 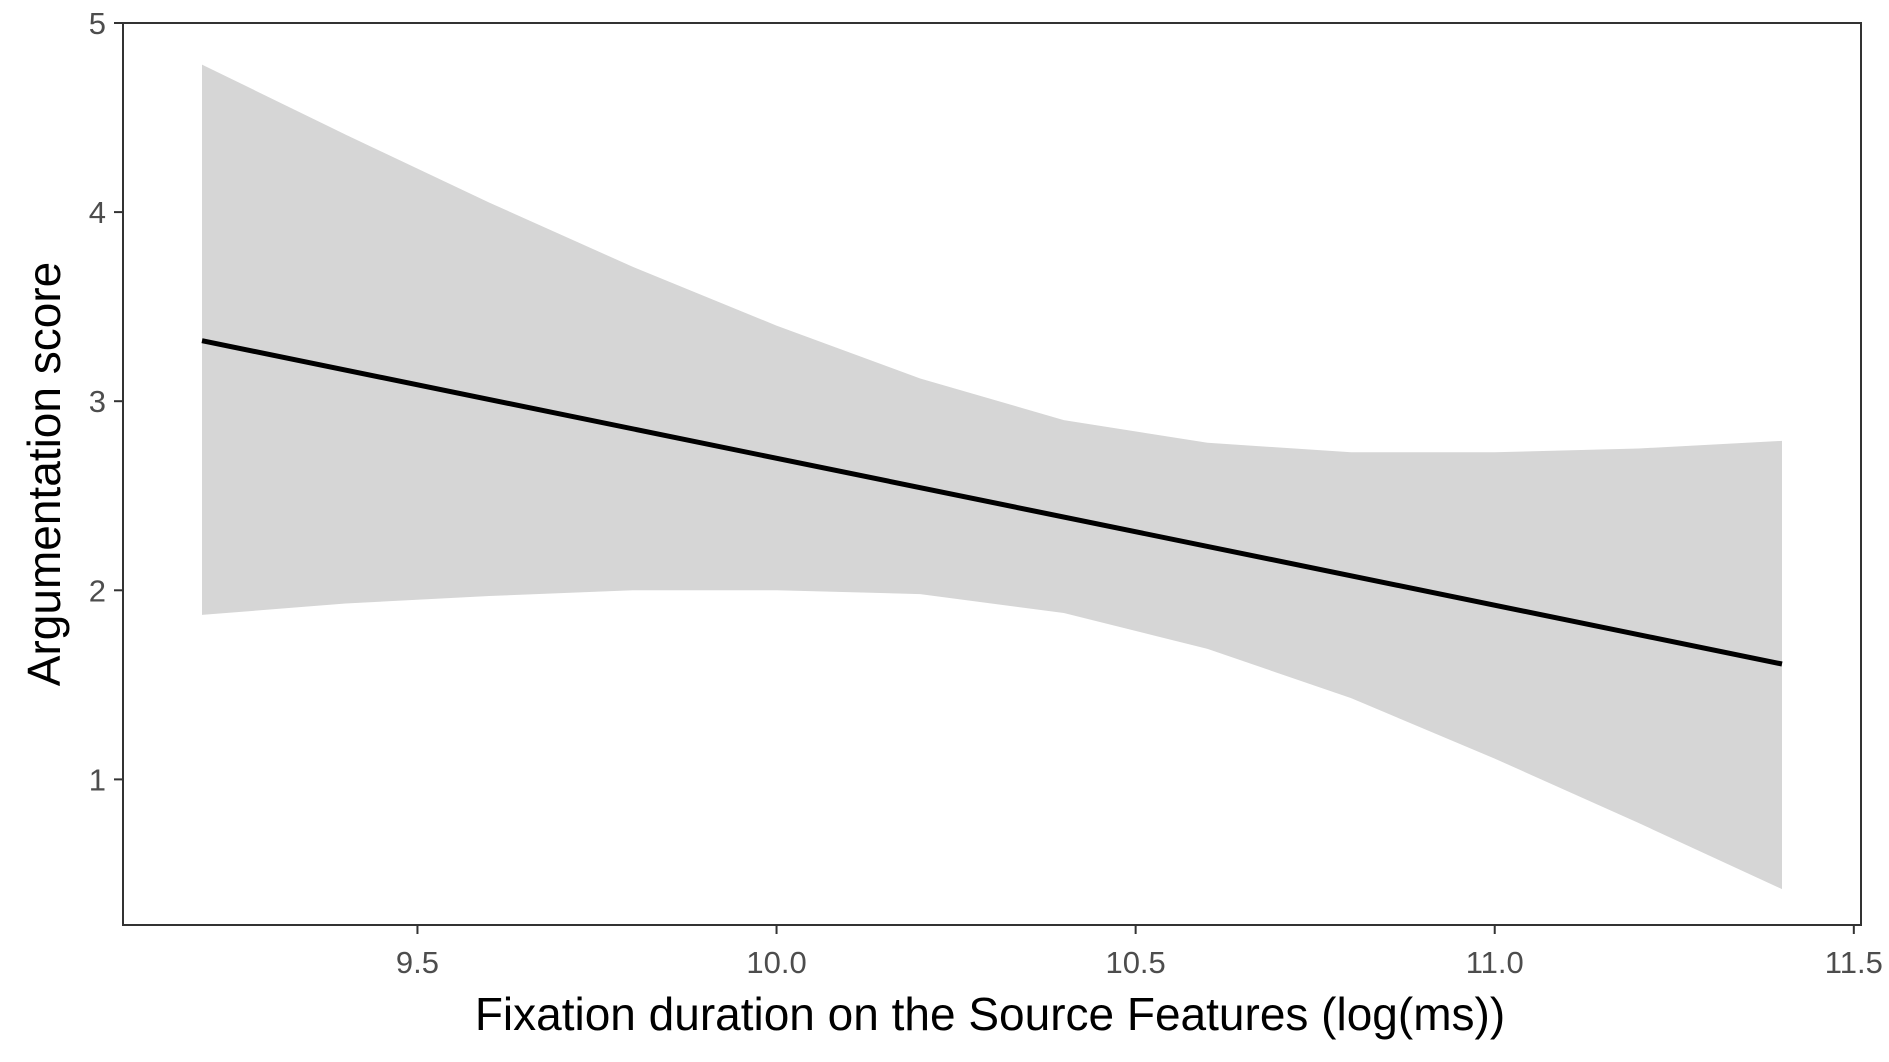 I want to click on x-tick-label: 11.5, so click(x=1854, y=962).